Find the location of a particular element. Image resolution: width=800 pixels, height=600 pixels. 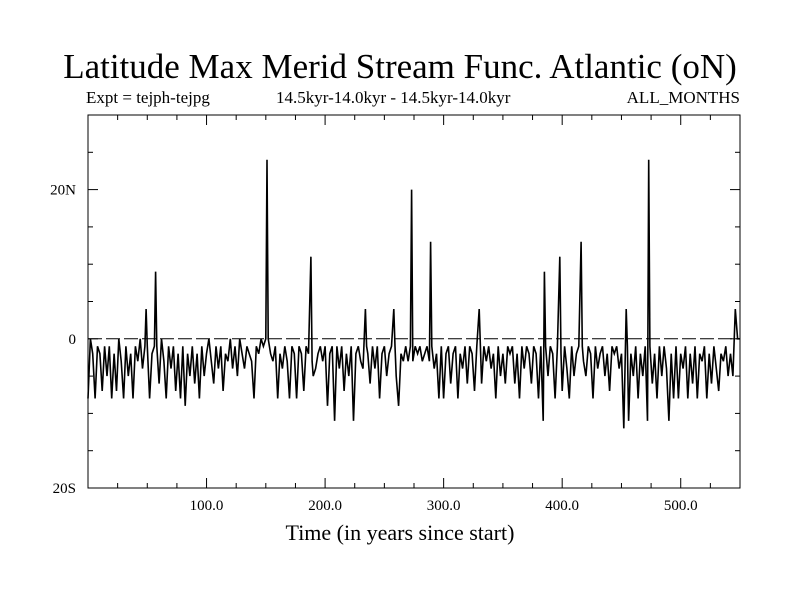

y-tick-label: 20N is located at coordinates (63, 191).